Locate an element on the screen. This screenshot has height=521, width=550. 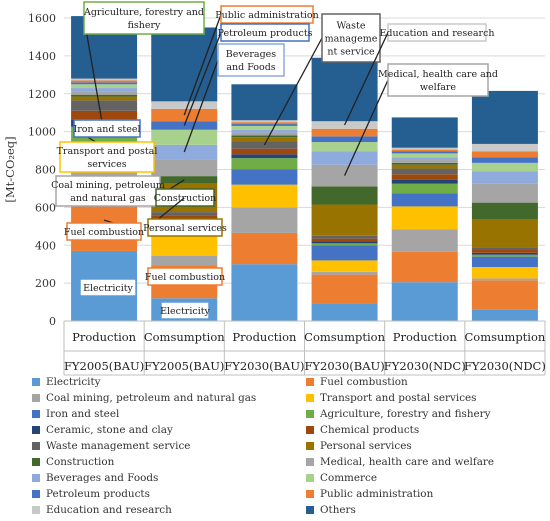
legend-item: Chemical products is located at coordinates (362, 430).